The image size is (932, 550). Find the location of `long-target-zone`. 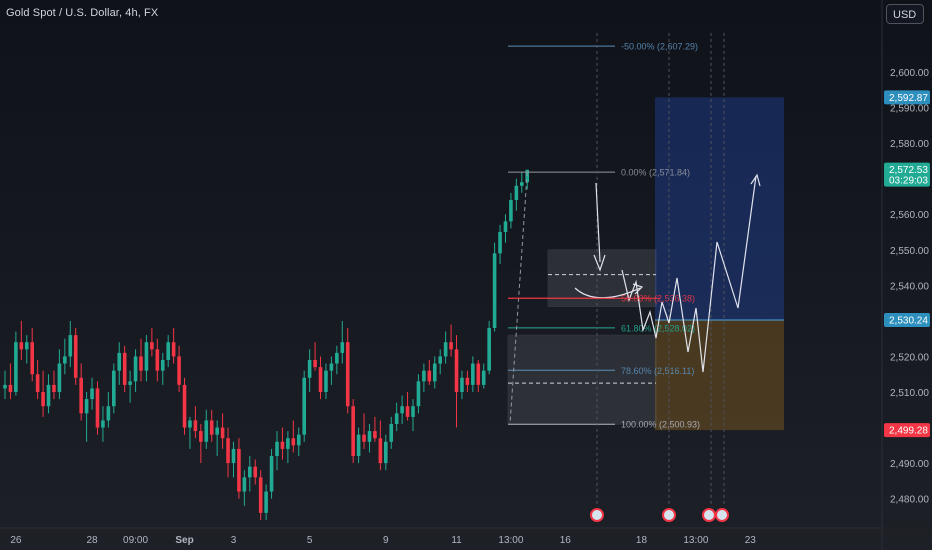

long-target-zone is located at coordinates (719, 209).